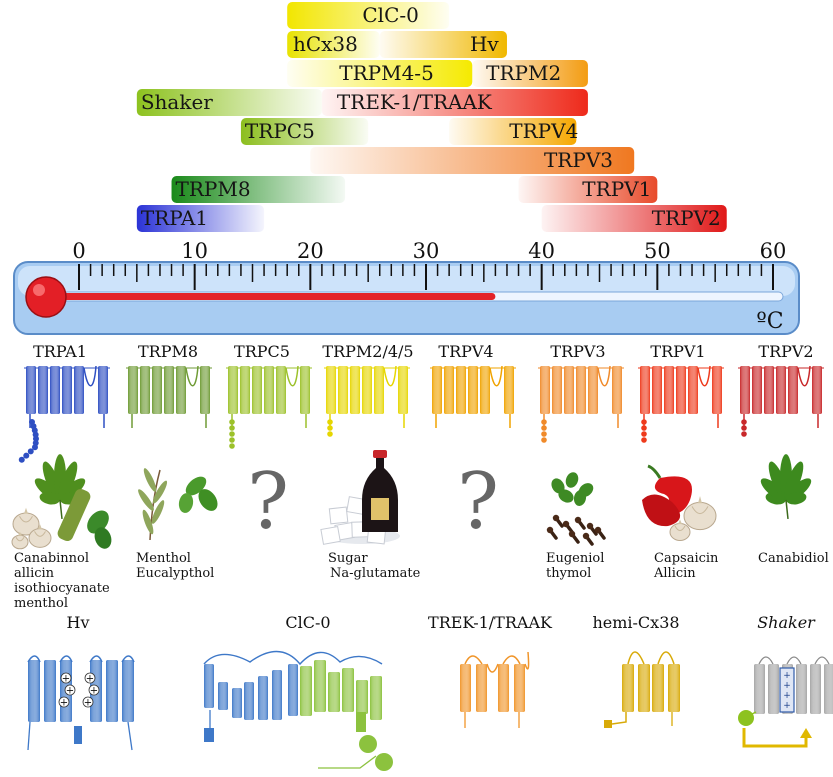 Image resolution: width=833 pixels, height=777 pixels. I want to click on other-channel-label: TREK-1/TRAAK, so click(490, 622).